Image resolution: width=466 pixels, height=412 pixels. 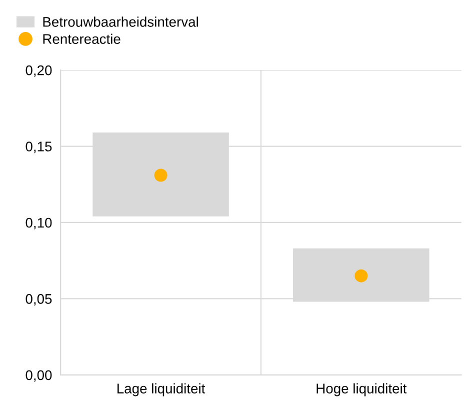 I want to click on x-tick-label: Lage liquiditeit, so click(x=162, y=389).